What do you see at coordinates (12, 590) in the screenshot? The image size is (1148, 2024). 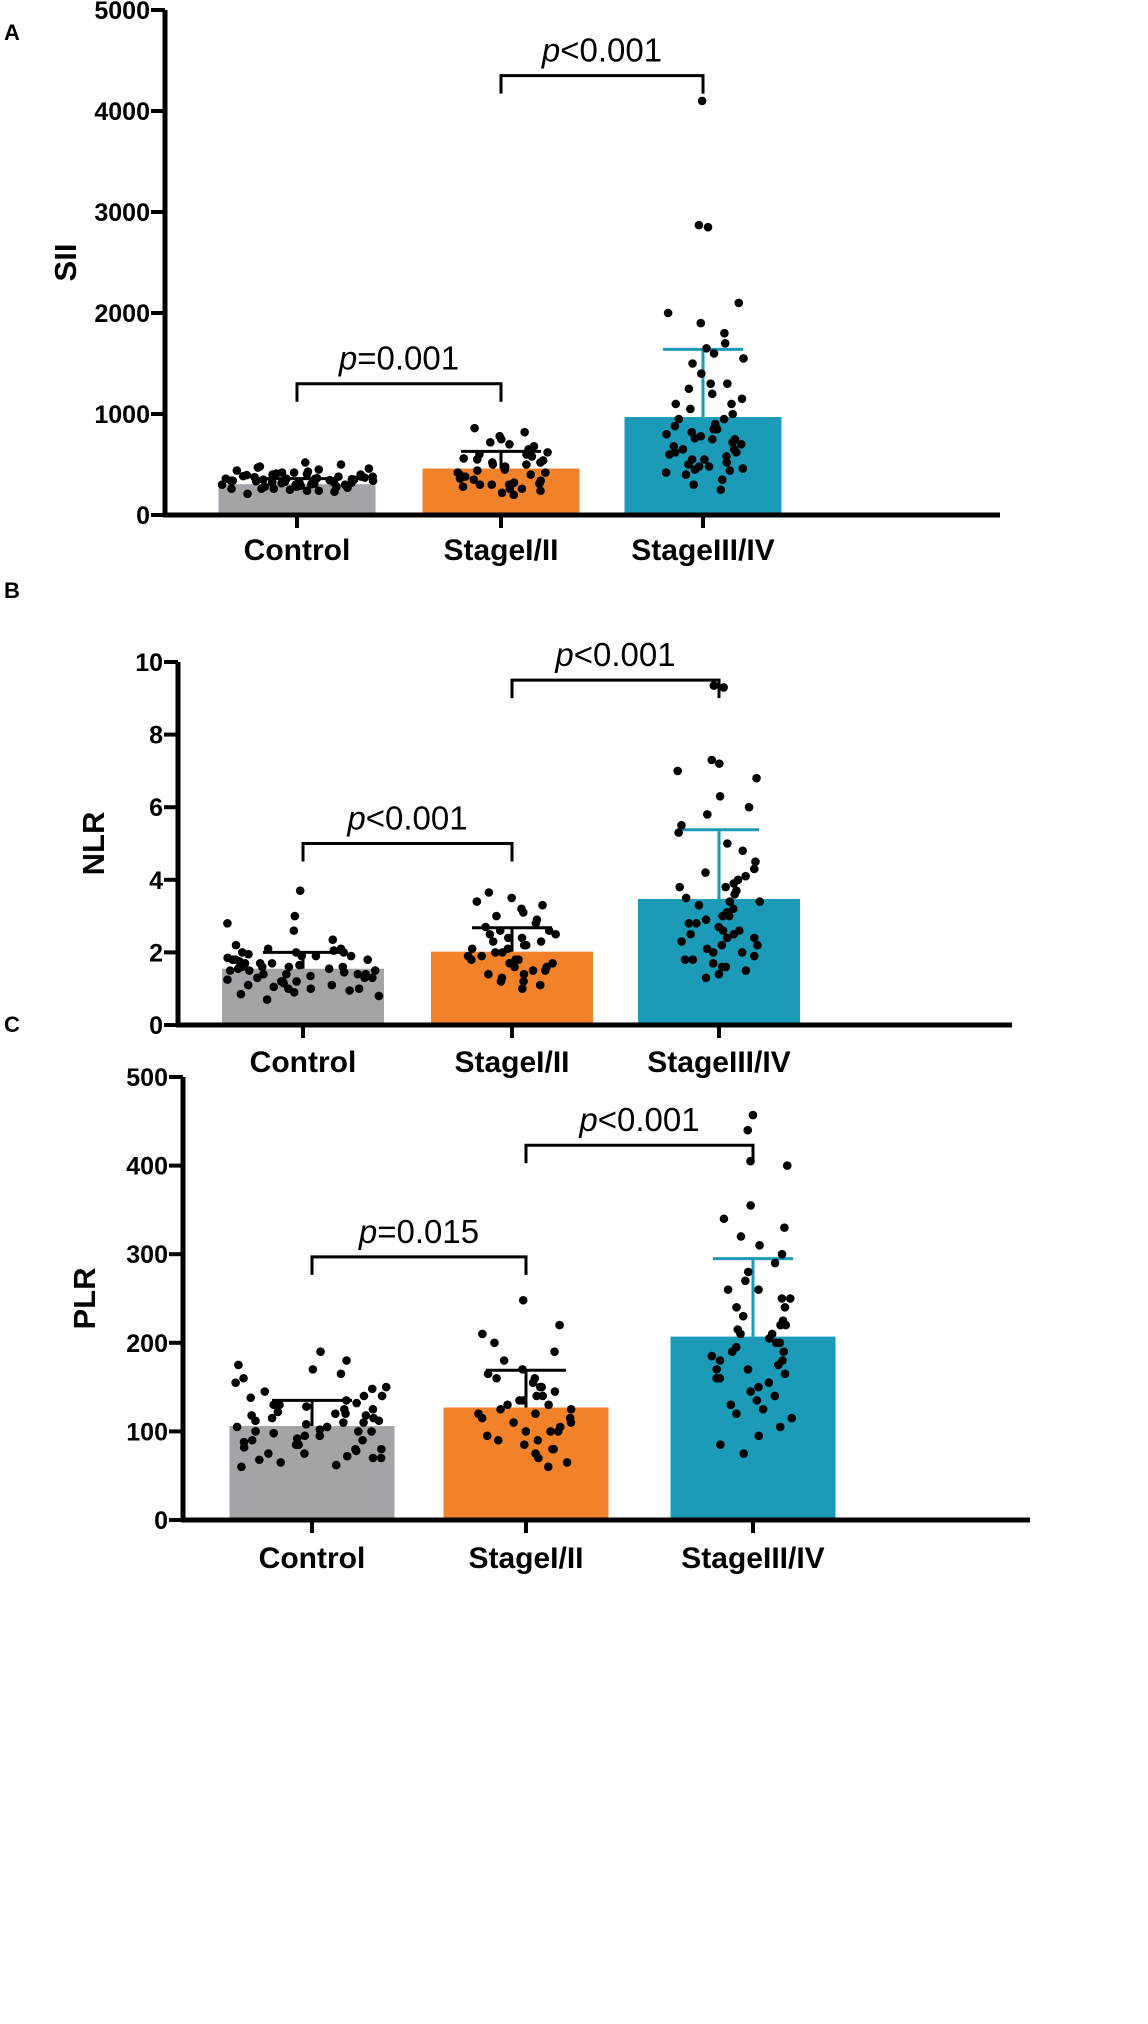 I see `panel-letter: B` at bounding box center [12, 590].